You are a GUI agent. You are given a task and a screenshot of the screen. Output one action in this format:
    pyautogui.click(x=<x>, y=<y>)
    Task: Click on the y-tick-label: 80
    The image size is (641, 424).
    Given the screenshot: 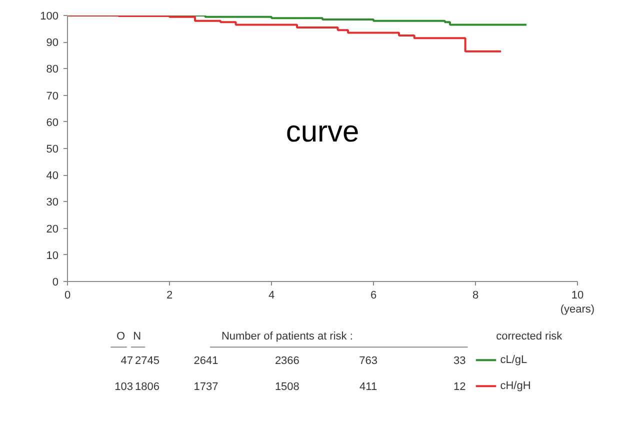 What is the action you would take?
    pyautogui.click(x=52, y=70)
    